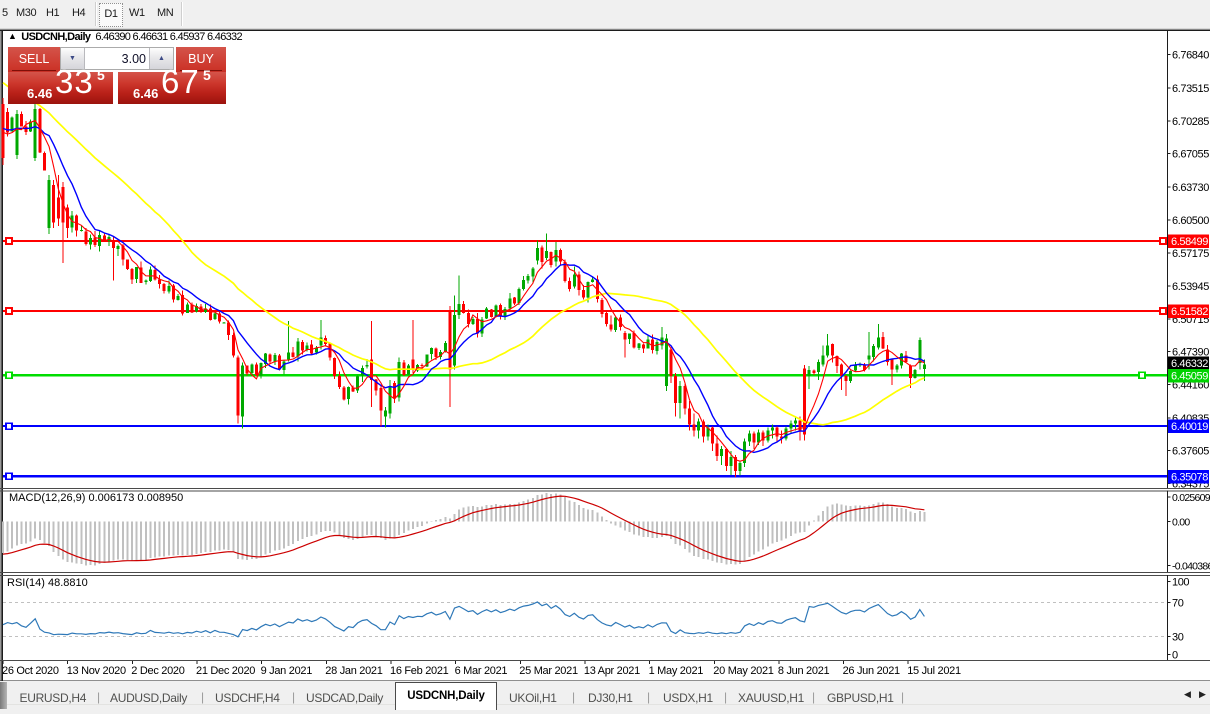  What do you see at coordinates (1190, 254) in the screenshot?
I see `svg-text: 6.57175` at bounding box center [1190, 254].